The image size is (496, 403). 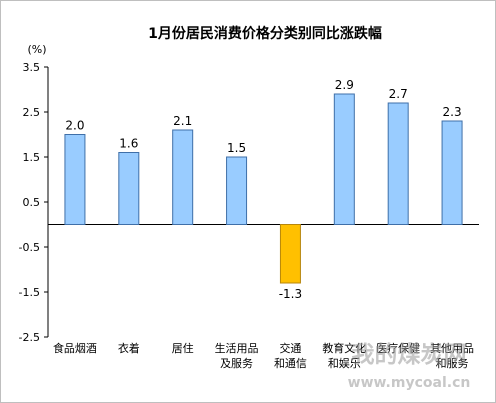 I want to click on x-tick-label-line: 其他用品, so click(x=452, y=348).